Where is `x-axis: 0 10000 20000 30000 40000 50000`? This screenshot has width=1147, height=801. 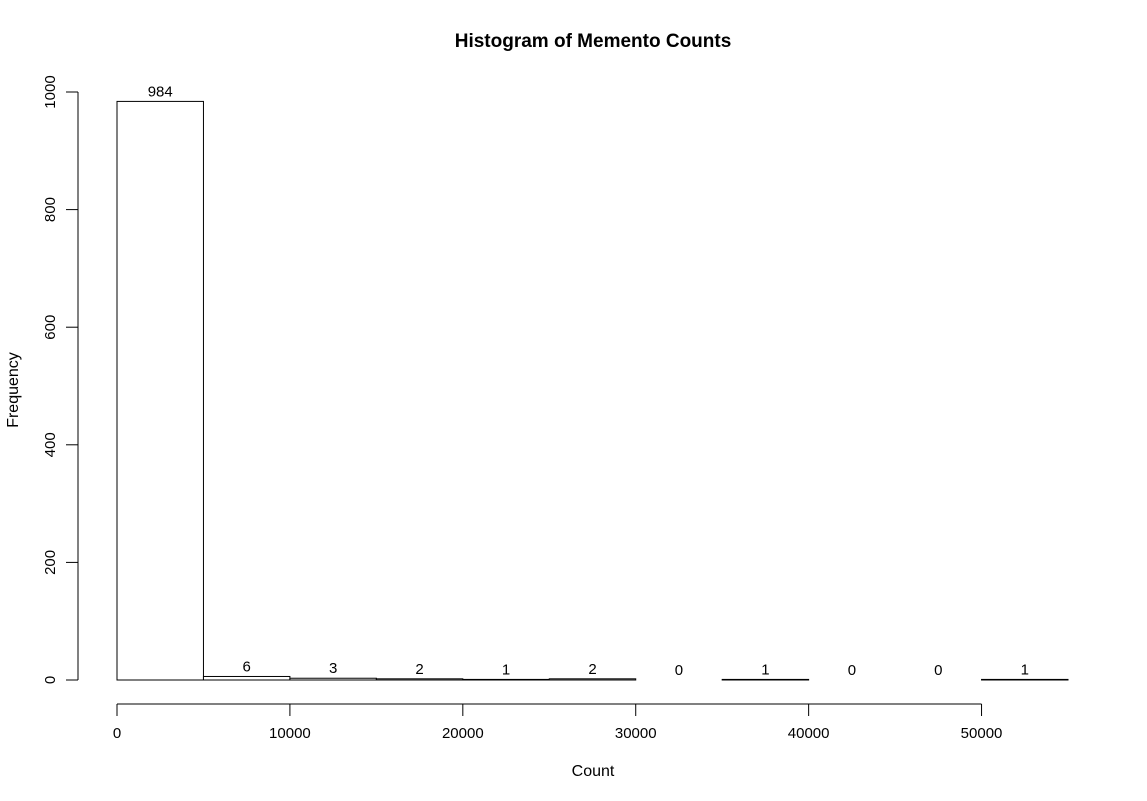
x-axis: 0 10000 20000 30000 40000 50000 is located at coordinates (558, 722).